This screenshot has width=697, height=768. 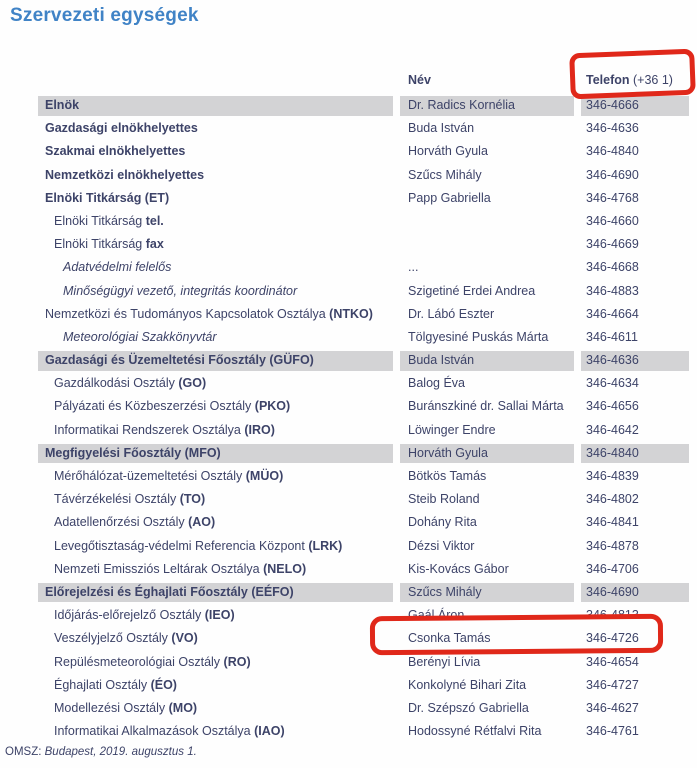 I want to click on unit-cell: Meteorológiai Szakkönyvtár, so click(x=140, y=336).